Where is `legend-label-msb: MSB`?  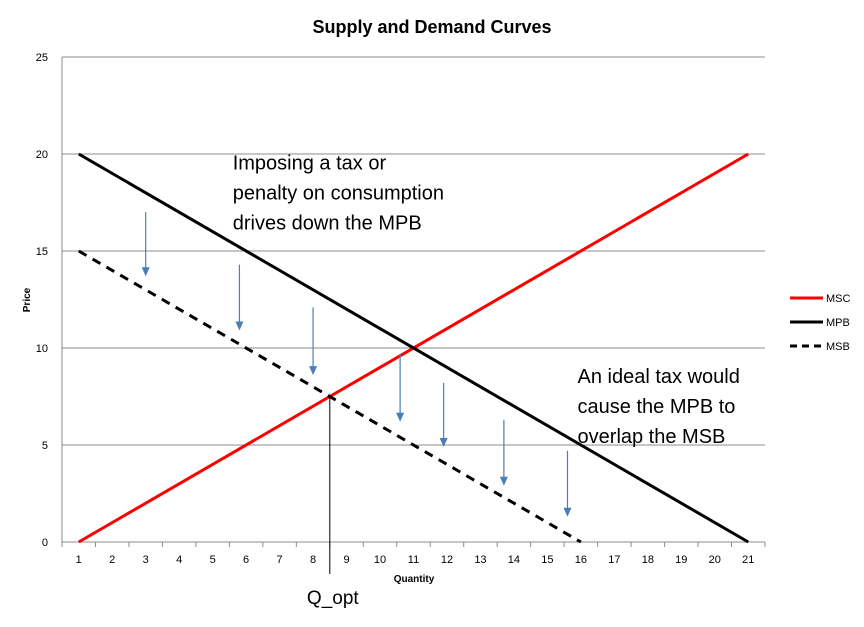 legend-label-msb: MSB is located at coordinates (838, 347).